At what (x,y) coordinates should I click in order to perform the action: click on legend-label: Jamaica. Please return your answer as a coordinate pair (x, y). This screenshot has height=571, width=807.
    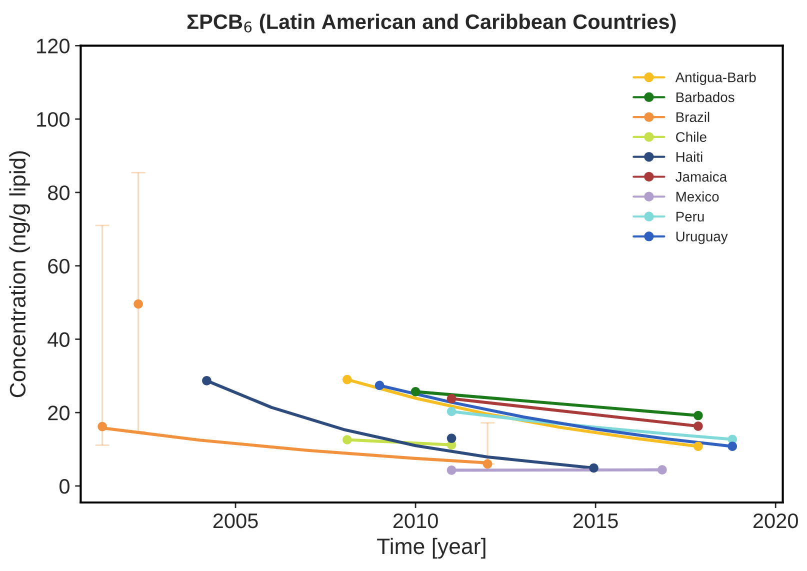
    Looking at the image, I should click on (702, 177).